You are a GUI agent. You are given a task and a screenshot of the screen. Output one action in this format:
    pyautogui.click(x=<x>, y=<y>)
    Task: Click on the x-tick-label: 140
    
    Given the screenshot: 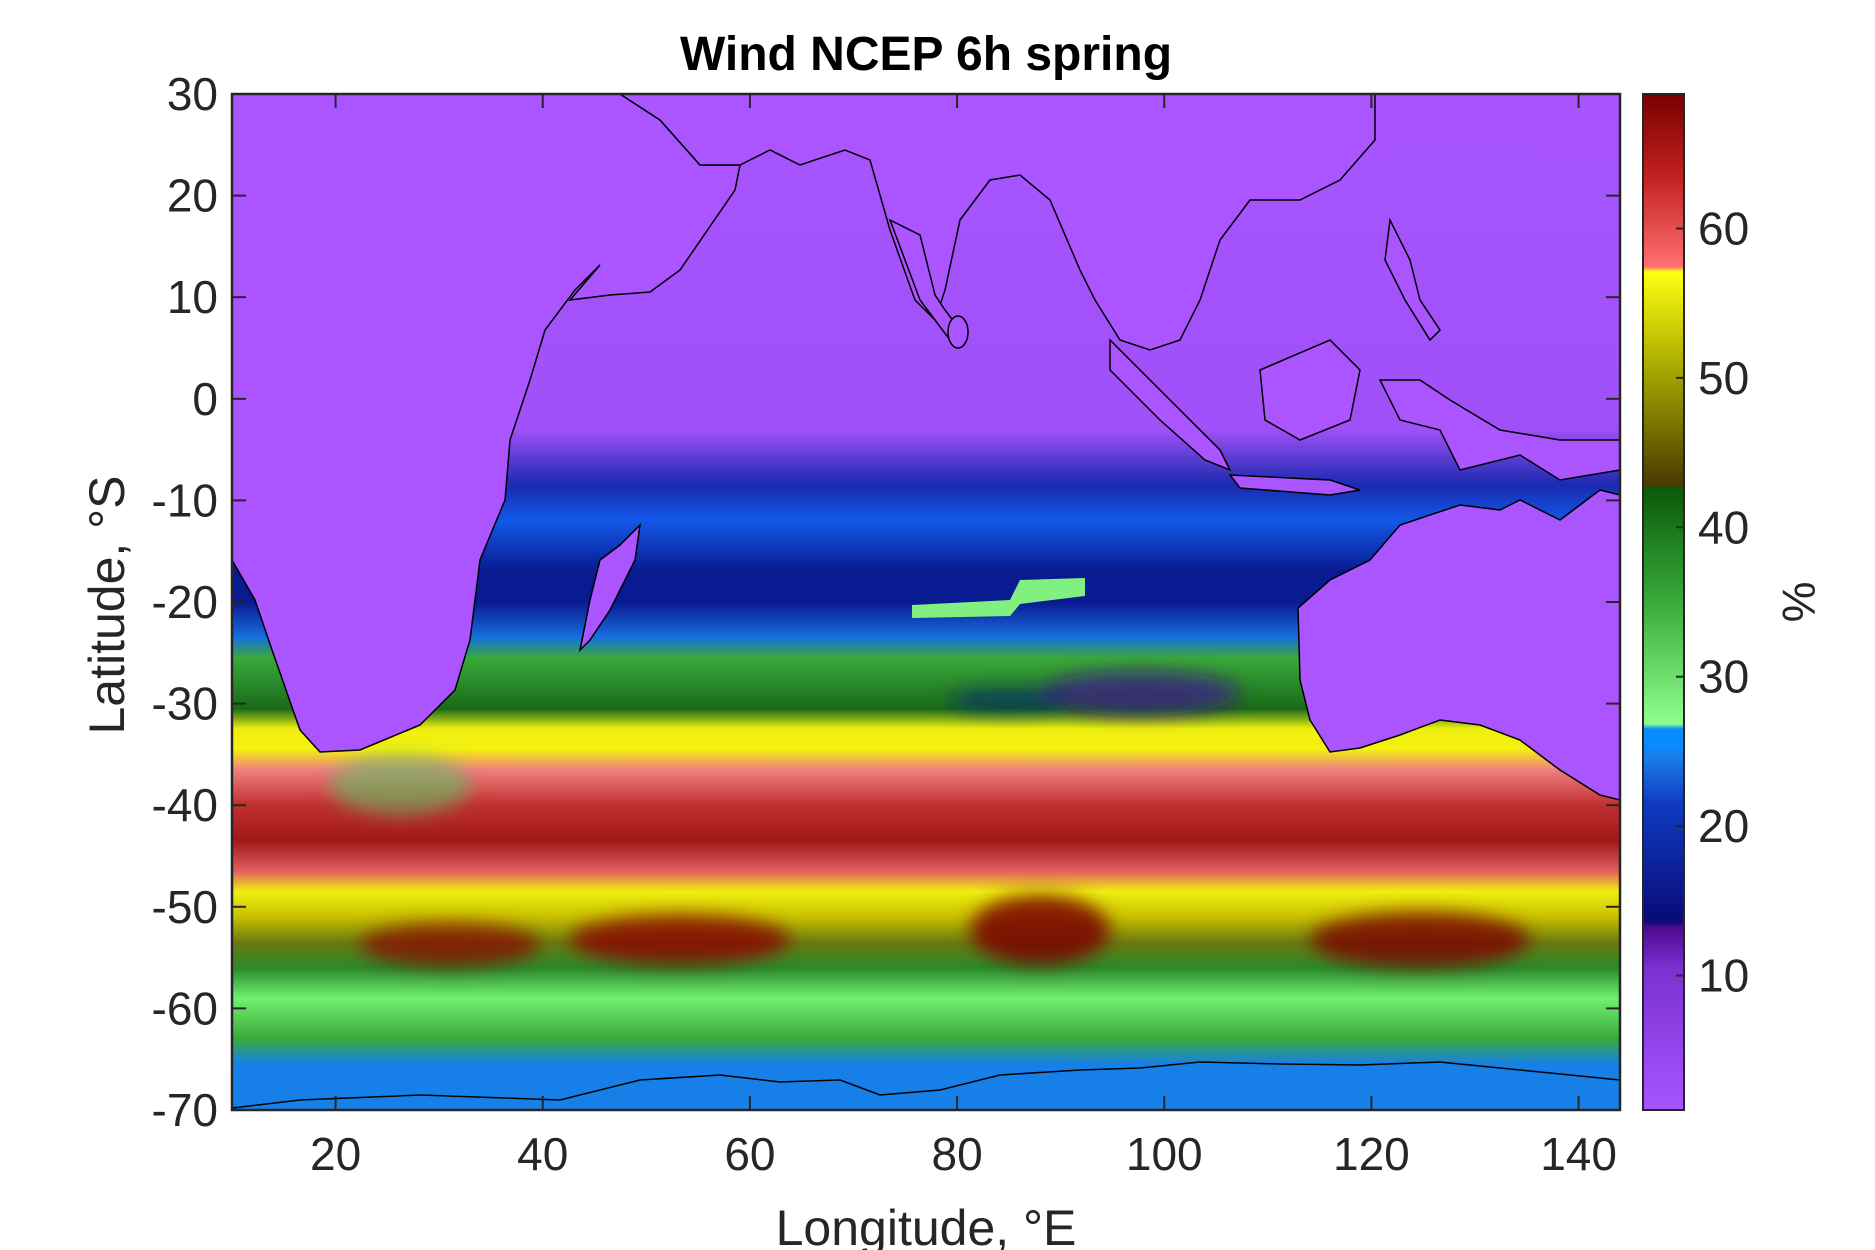 What is the action you would take?
    pyautogui.click(x=1578, y=1154)
    